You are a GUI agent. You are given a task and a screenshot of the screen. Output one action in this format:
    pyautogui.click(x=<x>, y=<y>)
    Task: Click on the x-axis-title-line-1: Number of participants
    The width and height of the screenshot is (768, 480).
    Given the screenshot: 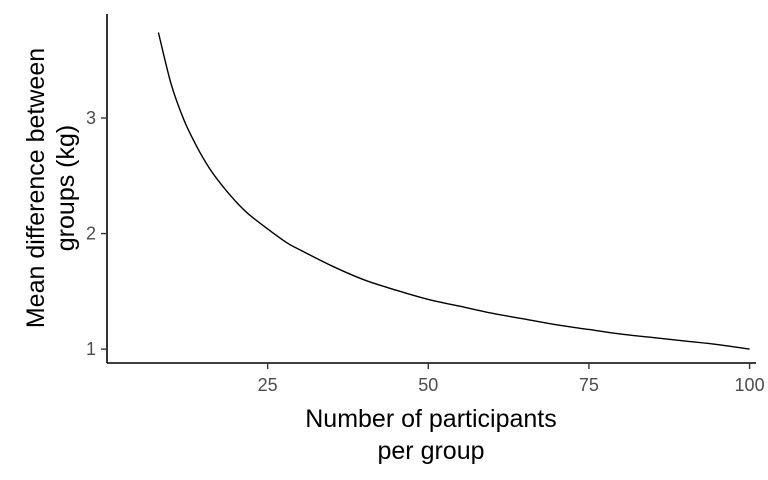 What is the action you would take?
    pyautogui.click(x=431, y=419)
    